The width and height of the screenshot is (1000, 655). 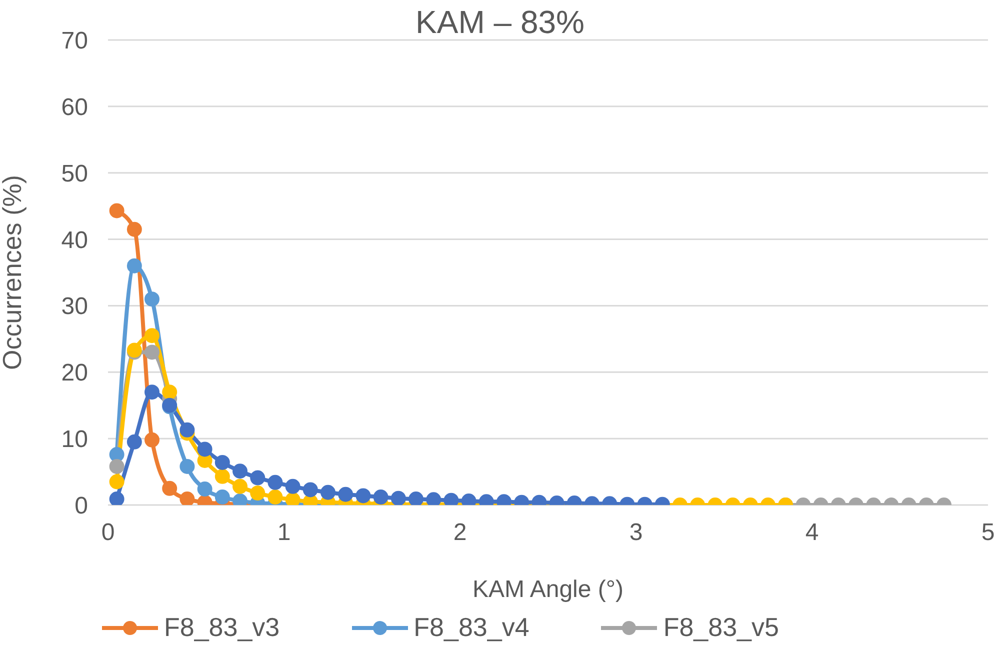 I want to click on legend-label: F8_83_v3, so click(x=222, y=627).